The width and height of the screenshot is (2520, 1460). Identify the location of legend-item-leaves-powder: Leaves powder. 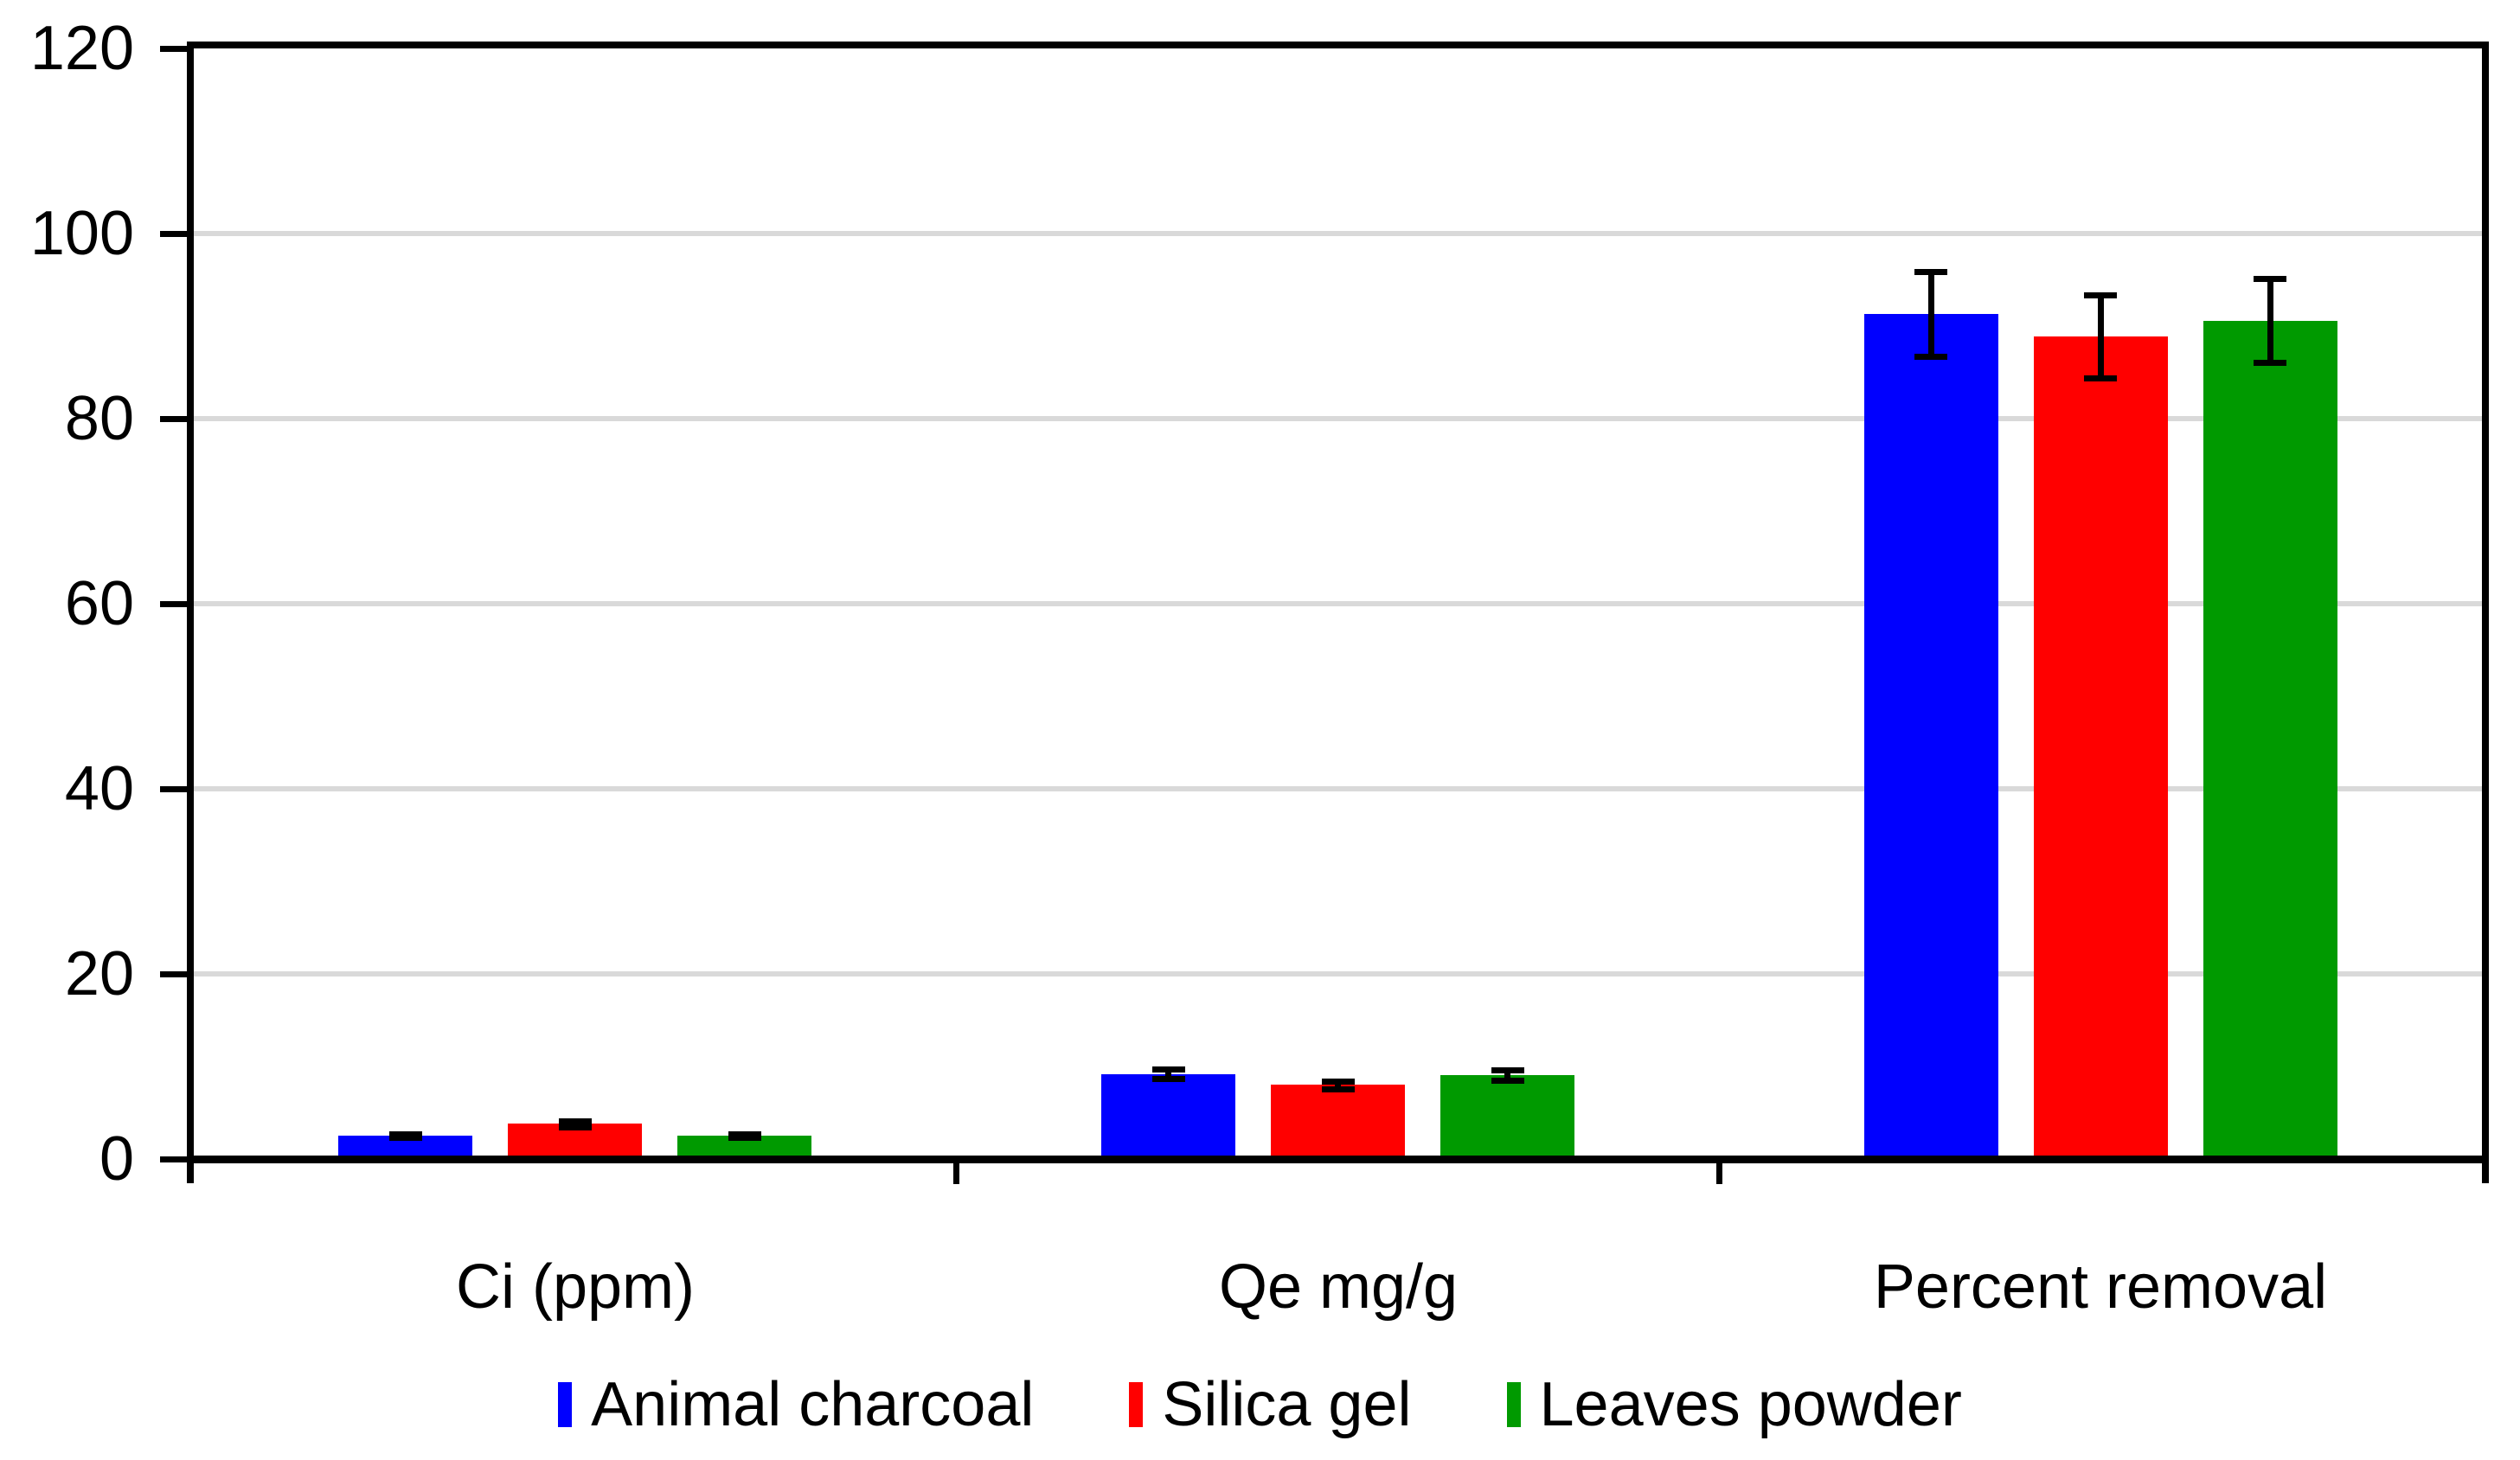
(1734, 1404).